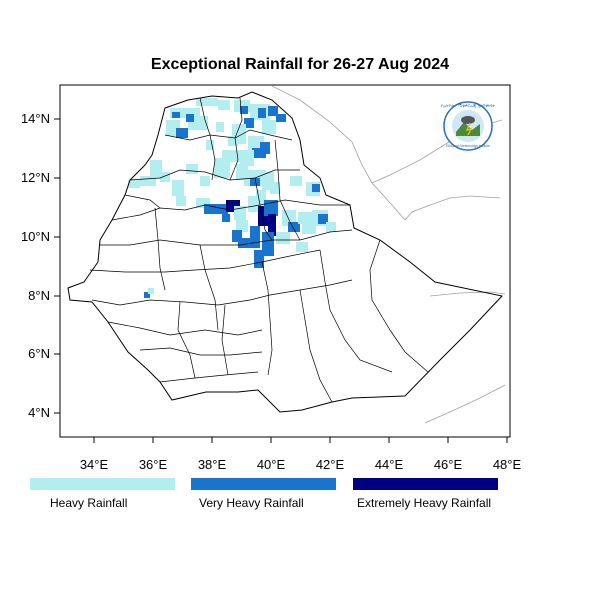 Image resolution: width=600 pixels, height=600 pixels. I want to click on x-tick-label: 44°E, so click(389, 464).